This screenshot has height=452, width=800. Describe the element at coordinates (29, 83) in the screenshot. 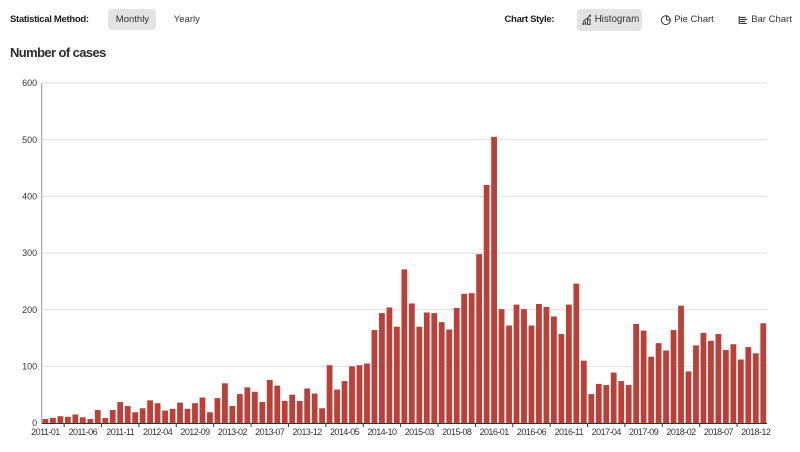

I see `svg-text: 600` at that location.